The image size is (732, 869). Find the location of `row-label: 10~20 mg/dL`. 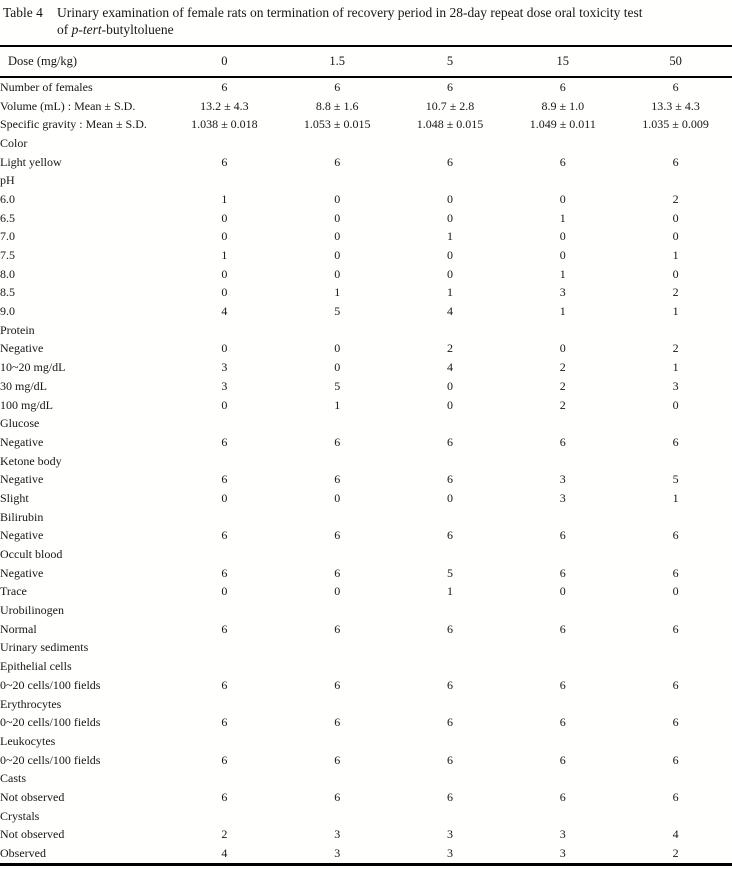

row-label: 10~20 mg/dL is located at coordinates (33, 367).